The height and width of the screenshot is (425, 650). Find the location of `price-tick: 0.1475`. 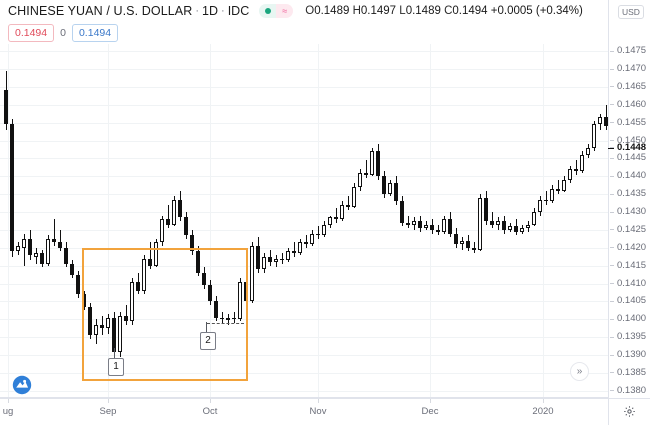

price-tick: 0.1475 is located at coordinates (629, 51).